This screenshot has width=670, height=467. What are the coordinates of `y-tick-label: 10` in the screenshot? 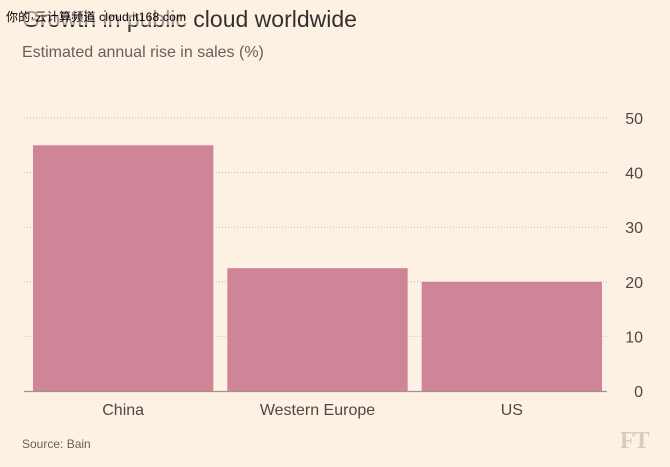 It's located at (634, 337).